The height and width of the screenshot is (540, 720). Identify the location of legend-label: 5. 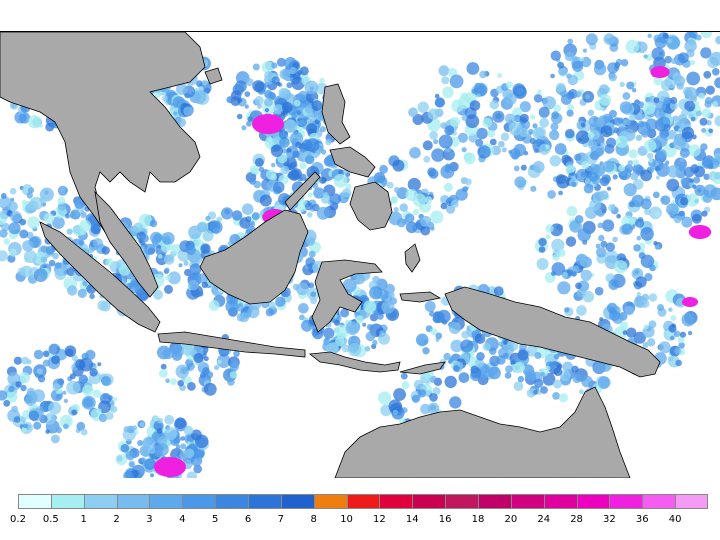
(215, 519).